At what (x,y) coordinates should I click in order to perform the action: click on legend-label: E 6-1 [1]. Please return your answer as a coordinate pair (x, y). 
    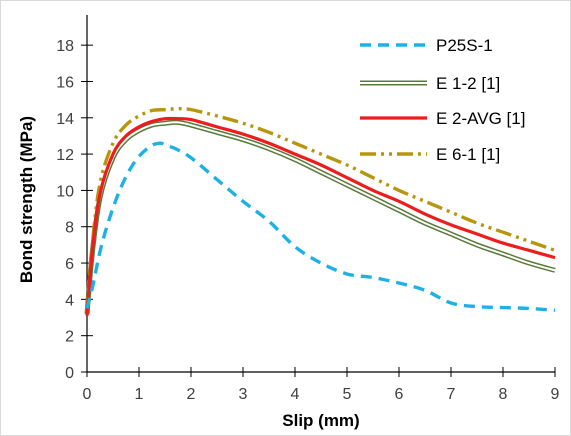
    Looking at the image, I should click on (468, 154).